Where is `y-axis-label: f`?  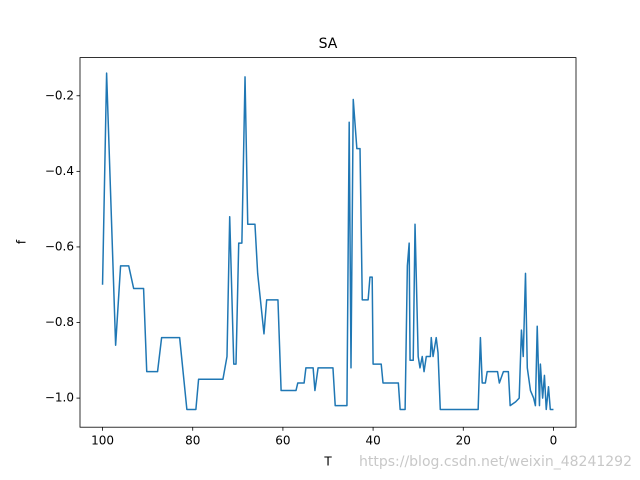 y-axis-label: f is located at coordinates (22, 241).